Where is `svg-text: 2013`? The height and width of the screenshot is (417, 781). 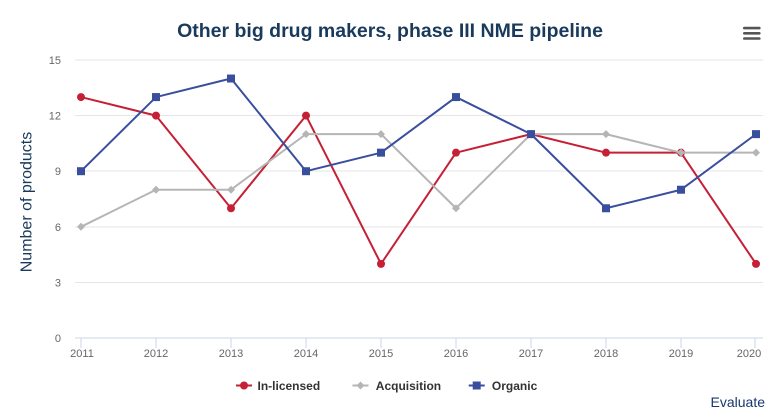
svg-text: 2013 is located at coordinates (231, 354).